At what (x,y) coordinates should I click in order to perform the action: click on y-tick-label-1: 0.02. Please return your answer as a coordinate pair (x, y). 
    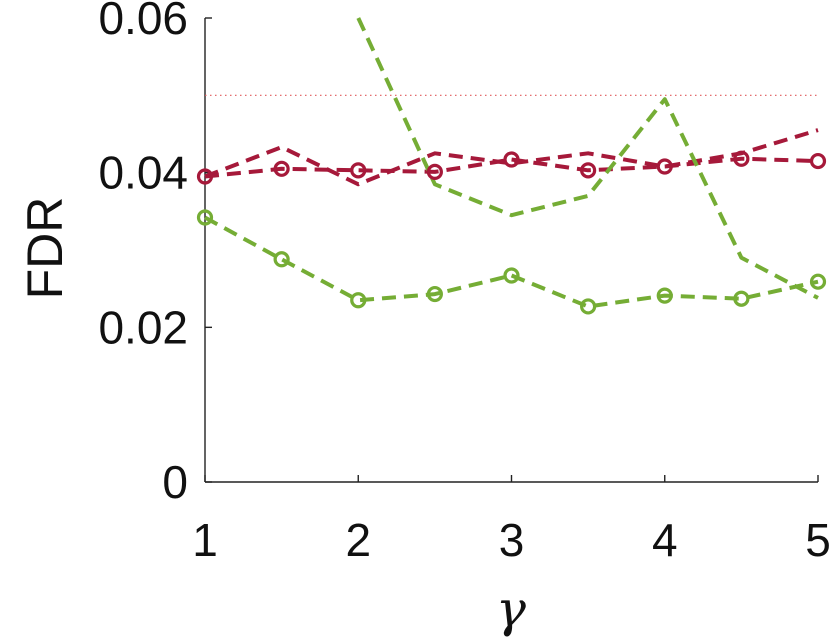
    Looking at the image, I should click on (143, 327).